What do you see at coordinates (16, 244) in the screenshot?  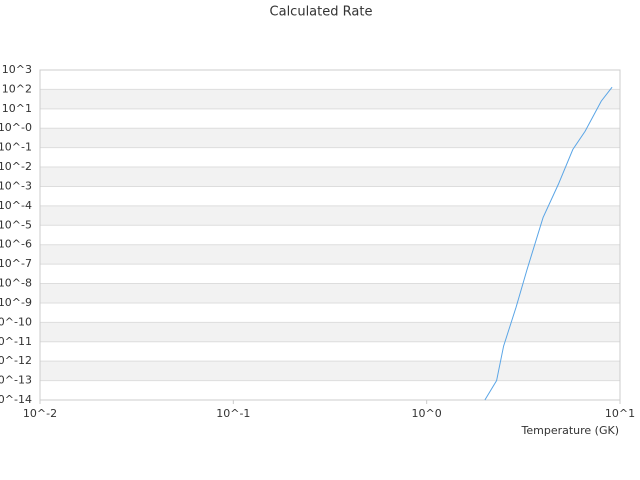 I see `y-tick-label: 10^-6` at bounding box center [16, 244].